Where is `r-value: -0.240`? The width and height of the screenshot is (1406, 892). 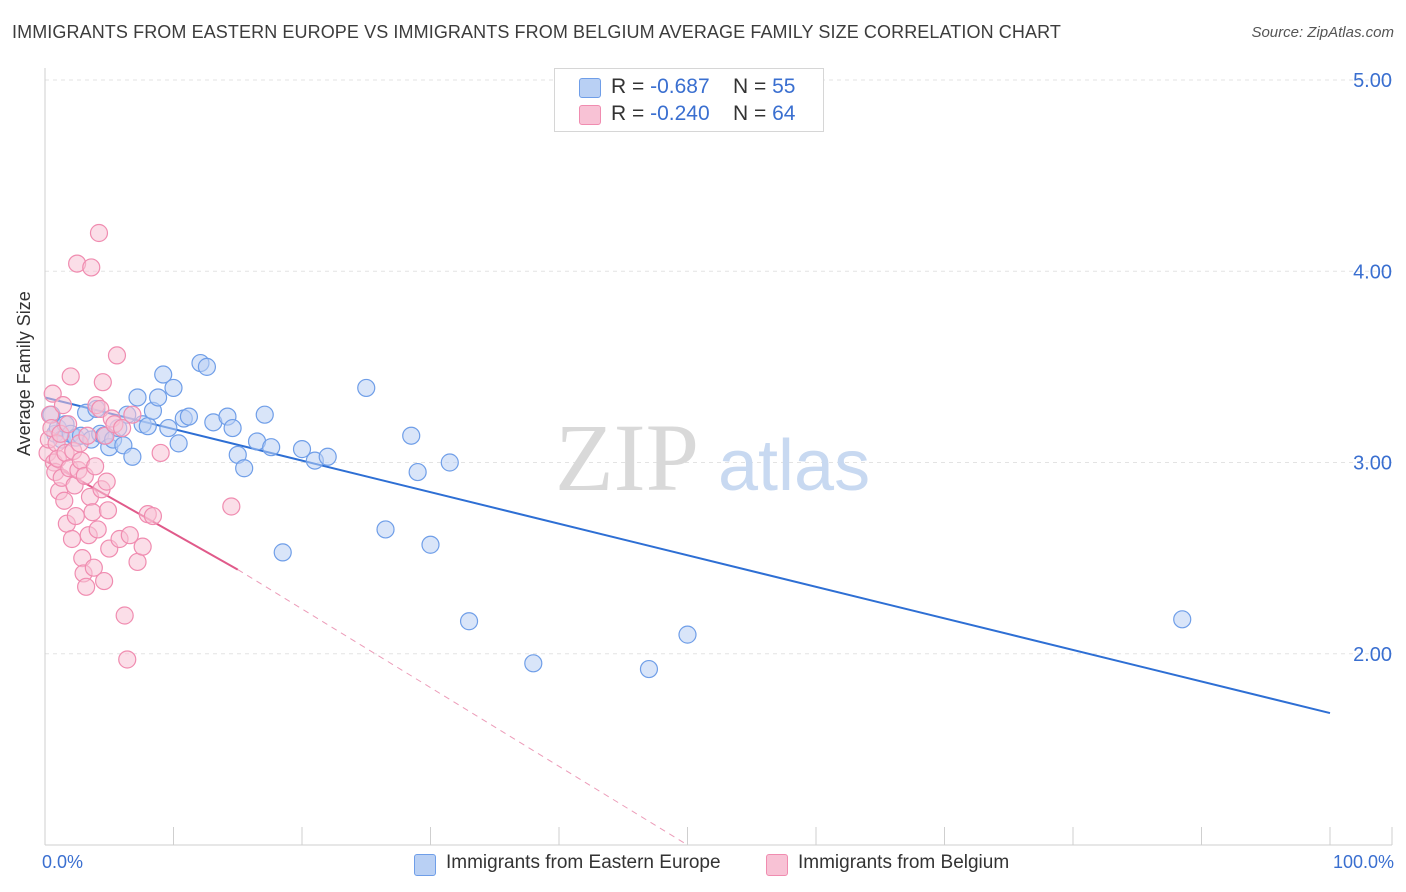 r-value: -0.240 is located at coordinates (680, 113).